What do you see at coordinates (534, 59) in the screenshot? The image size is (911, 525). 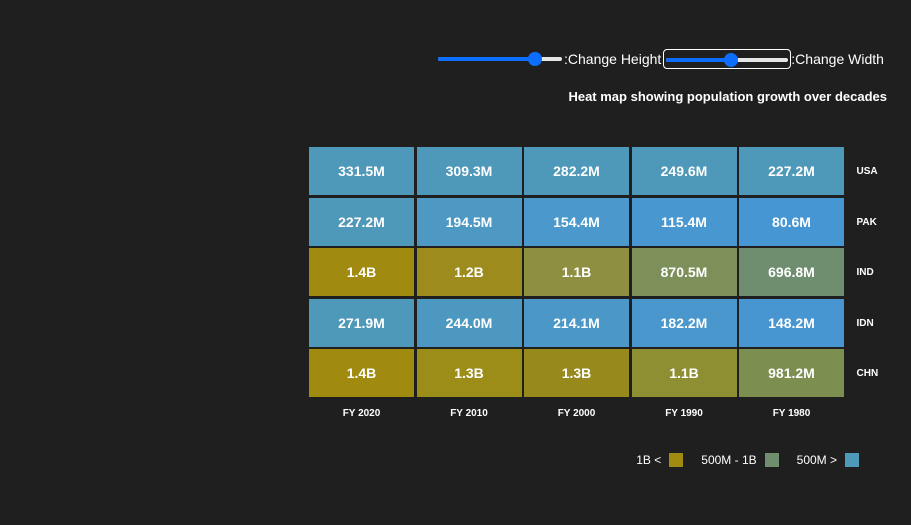 I see `height-slider-thumb` at bounding box center [534, 59].